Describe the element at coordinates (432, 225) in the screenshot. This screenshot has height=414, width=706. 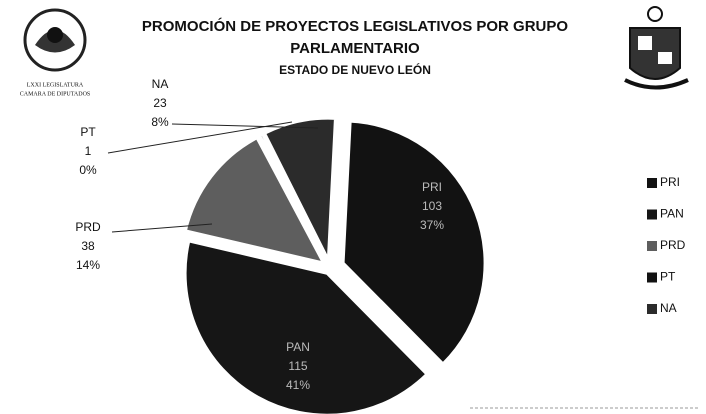
I see `slice-percent: 37%` at that location.